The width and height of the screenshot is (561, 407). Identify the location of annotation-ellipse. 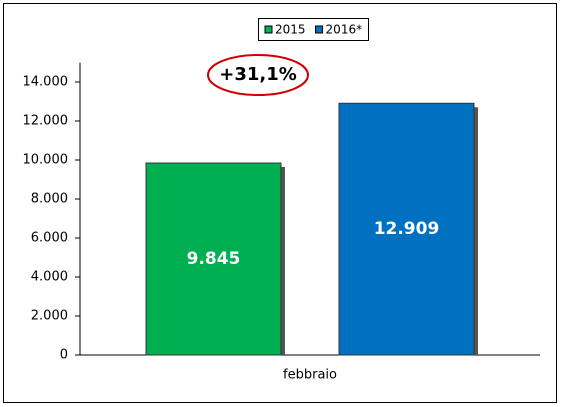
(258, 75).